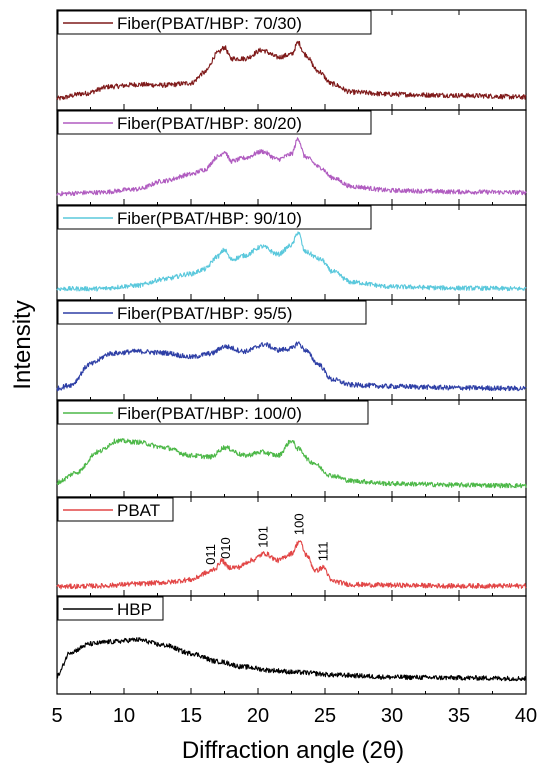 Image resolution: width=542 pixels, height=765 pixels. I want to click on legend-label: Fiber(PBAT/HBP: 80/20), so click(209, 123).